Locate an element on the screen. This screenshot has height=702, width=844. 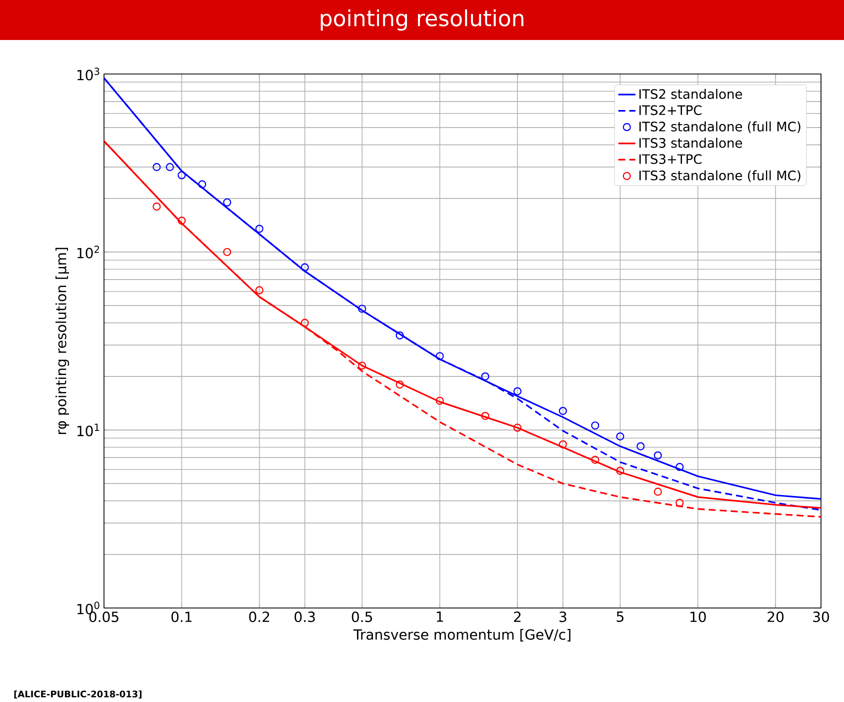
legend-label: ITS2 standalone (full MC) is located at coordinates (719, 127).